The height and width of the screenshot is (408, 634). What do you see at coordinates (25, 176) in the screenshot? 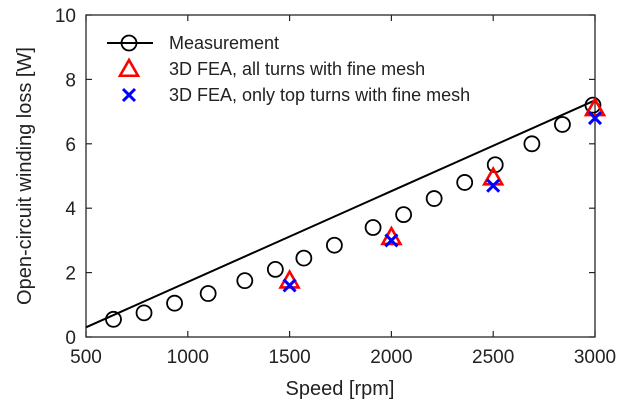
I see `y-axis-title: Open-circuit winding loss [W]` at bounding box center [25, 176].